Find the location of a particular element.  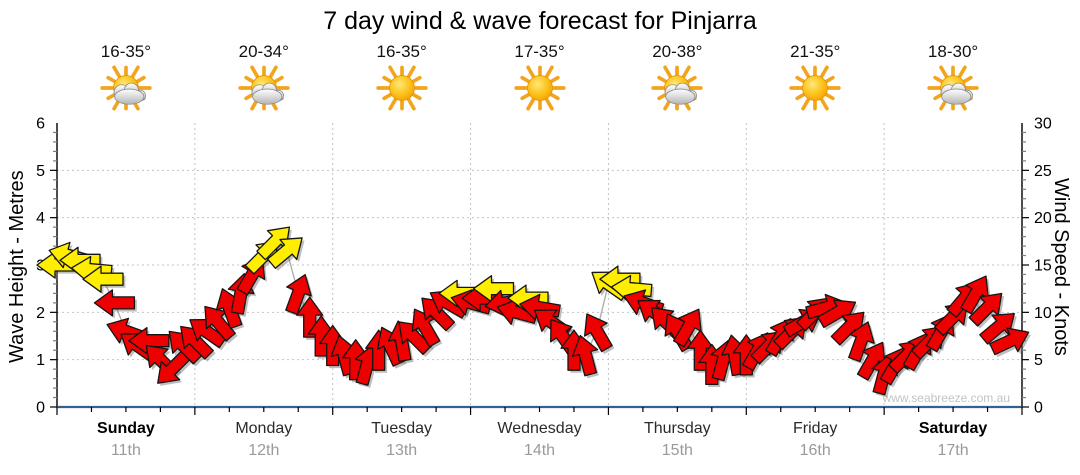

right-tick-label: 25 is located at coordinates (1043, 171).